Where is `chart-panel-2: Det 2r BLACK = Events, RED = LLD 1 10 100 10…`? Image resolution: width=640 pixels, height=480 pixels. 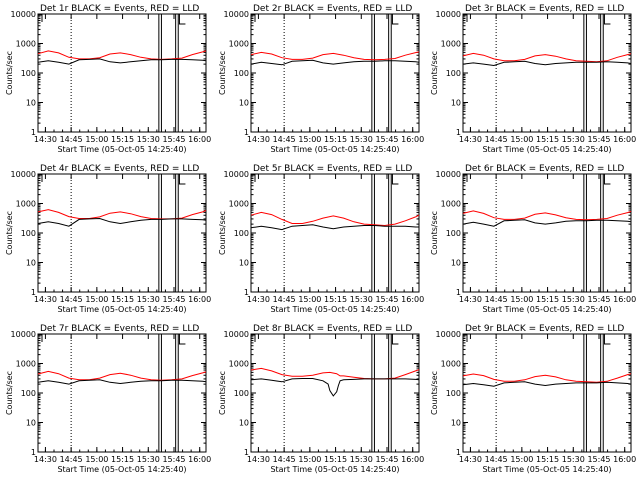
chart-panel-2: Det 2r BLACK = Events, RED = LLD 1 10 100 10… is located at coordinates (321, 79).